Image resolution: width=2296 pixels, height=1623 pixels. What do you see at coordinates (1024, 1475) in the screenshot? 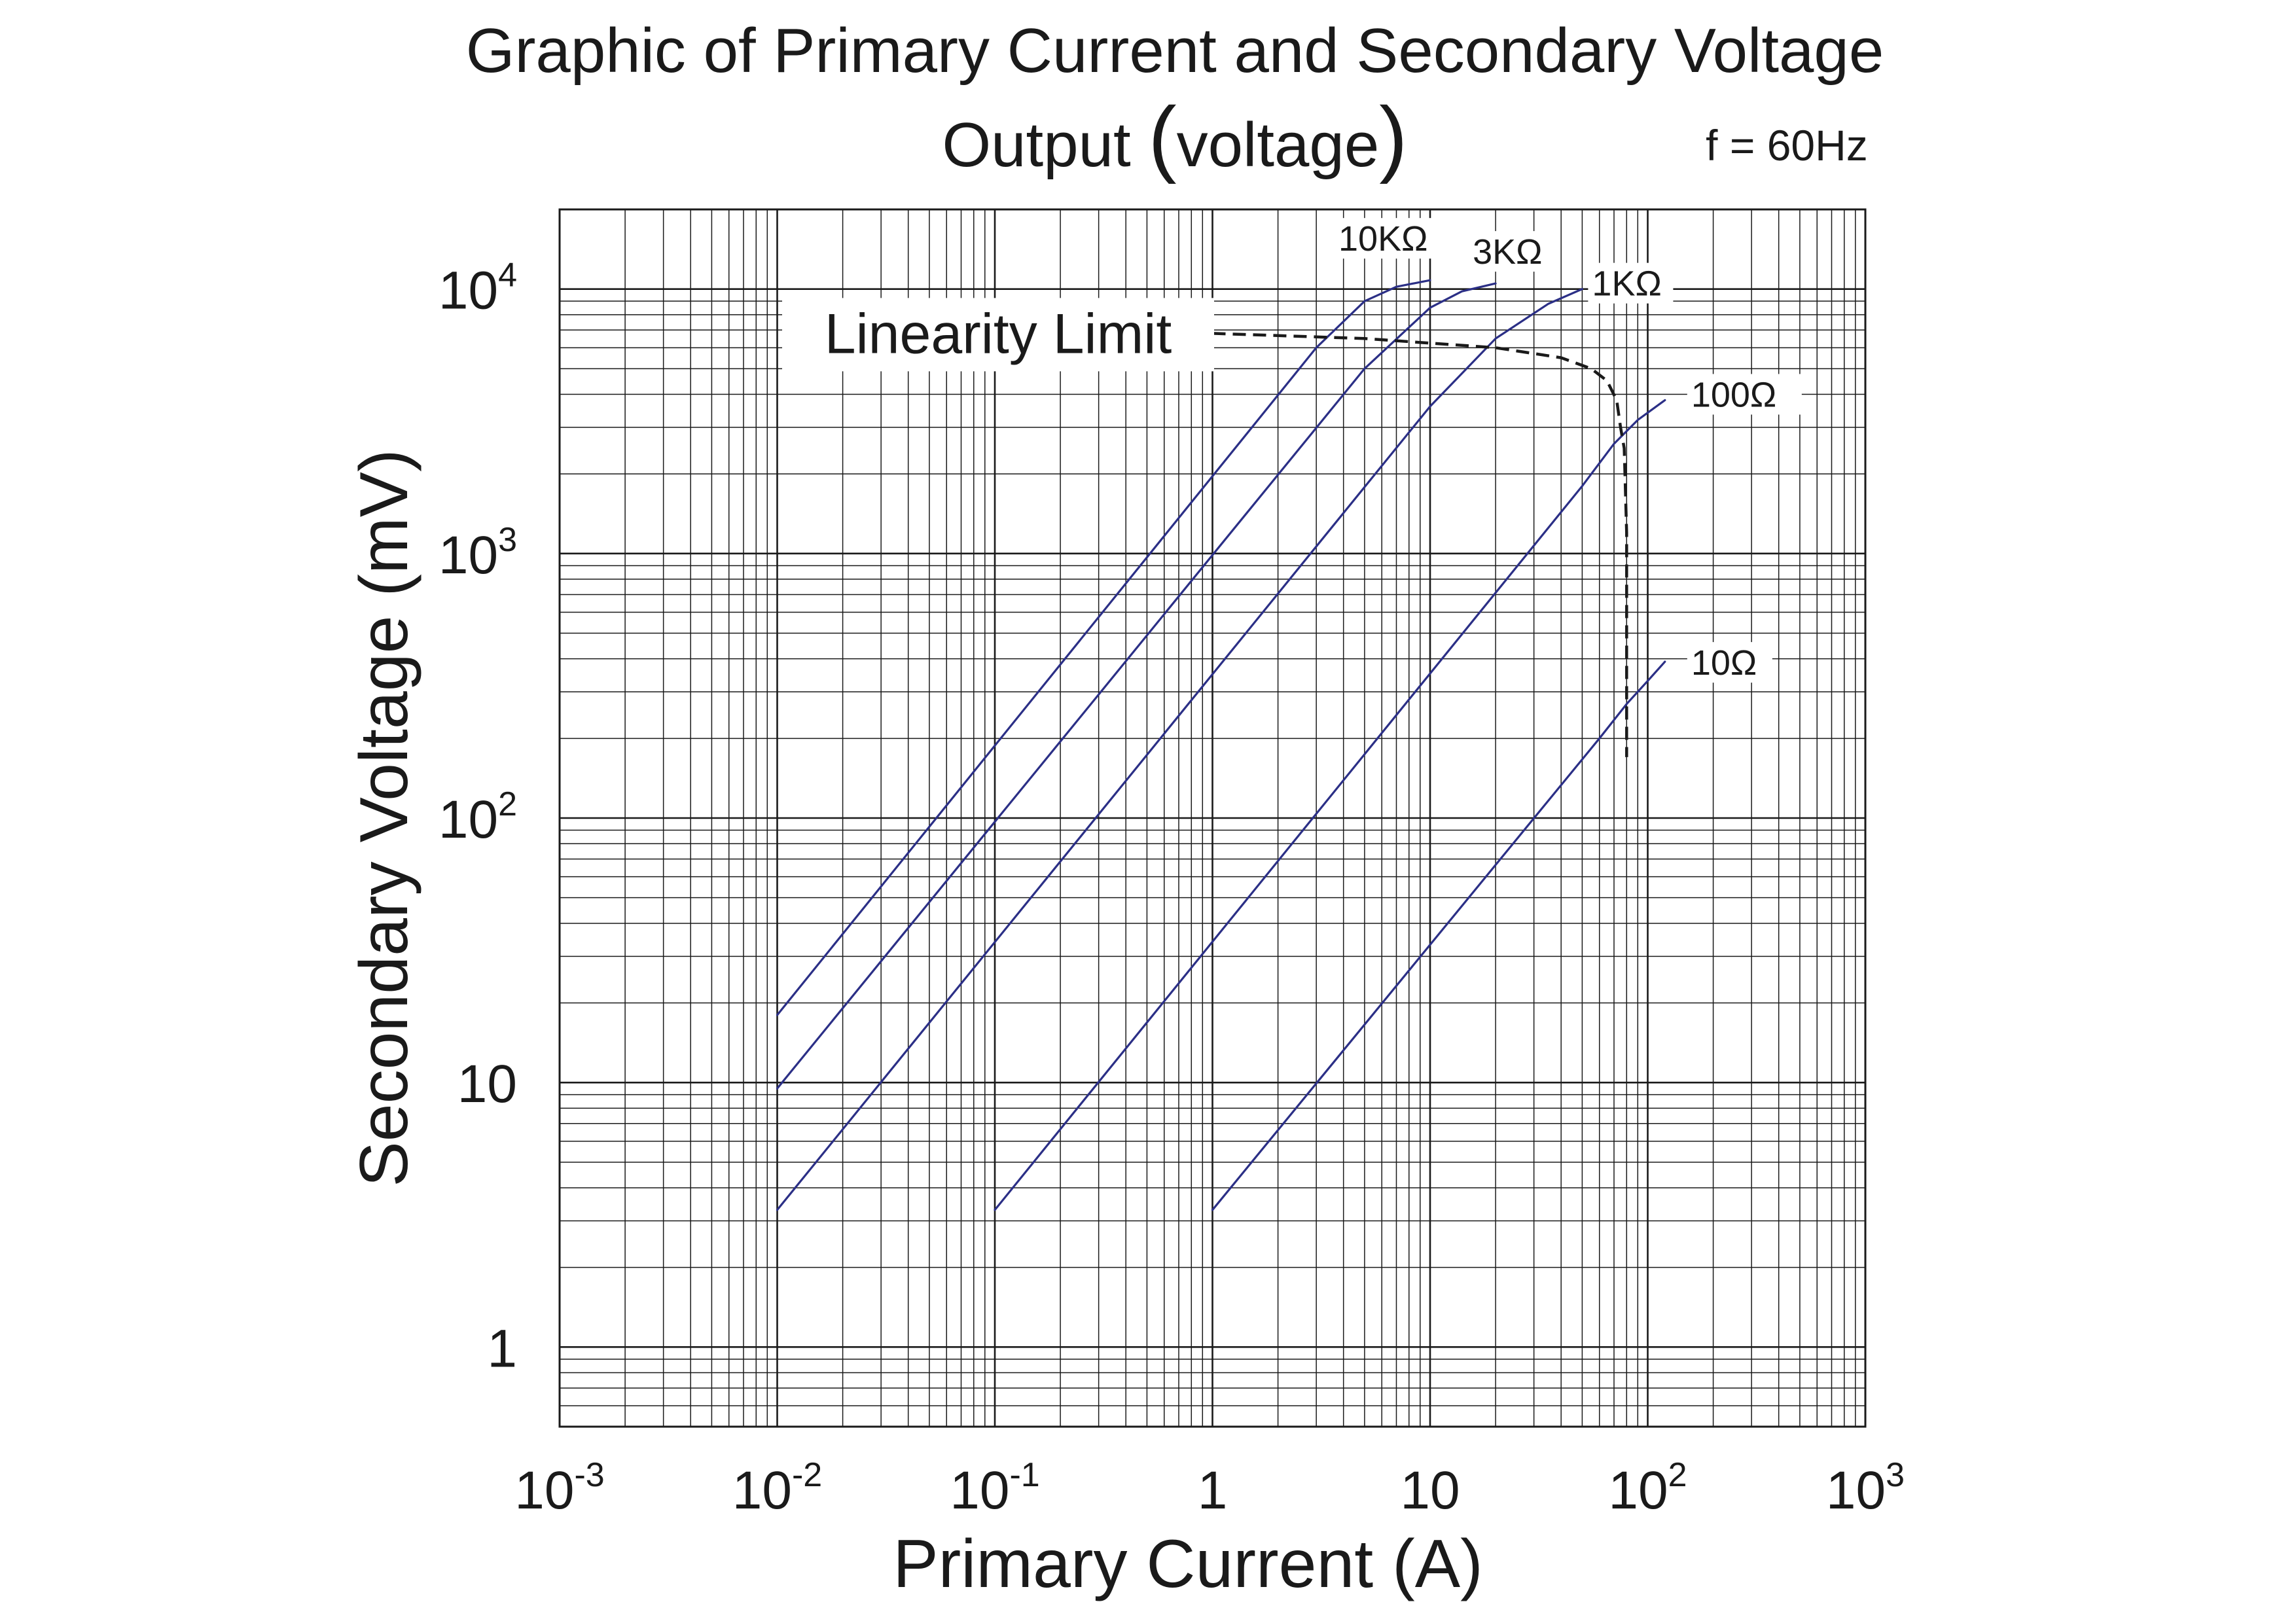
I see `x-tick-label-exponent: -1` at bounding box center [1024, 1475].